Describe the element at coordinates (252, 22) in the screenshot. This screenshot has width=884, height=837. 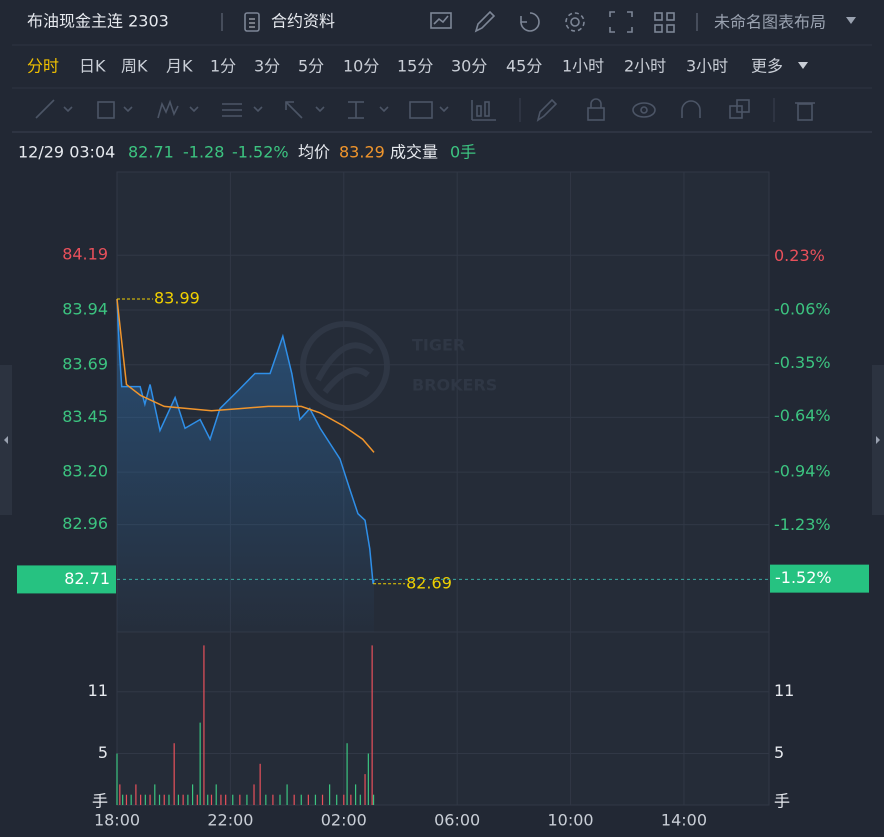
I see `doc-icon` at that location.